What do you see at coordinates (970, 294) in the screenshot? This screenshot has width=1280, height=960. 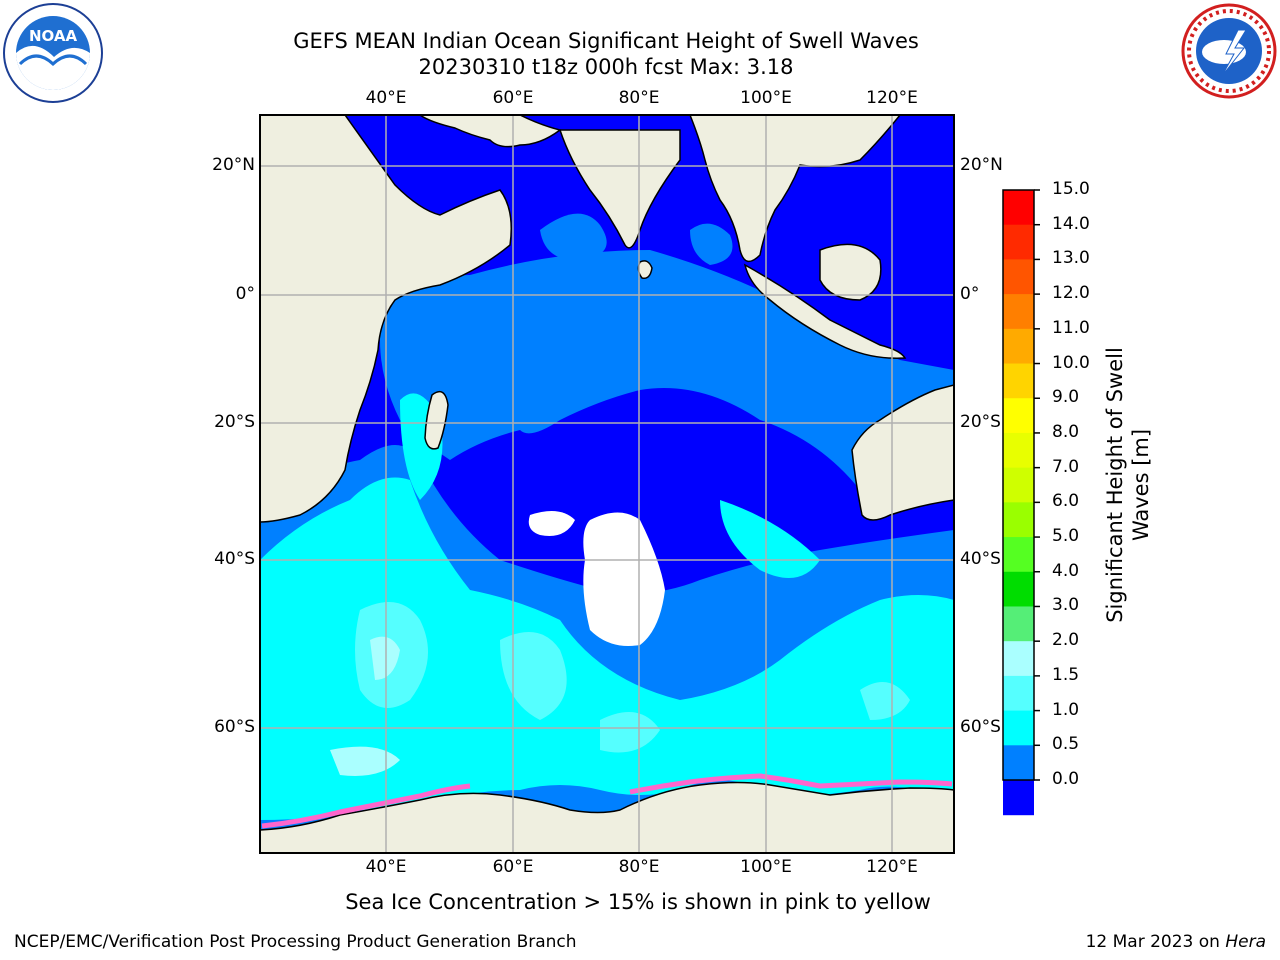 I see `lat-label-right: 0°` at bounding box center [970, 294].